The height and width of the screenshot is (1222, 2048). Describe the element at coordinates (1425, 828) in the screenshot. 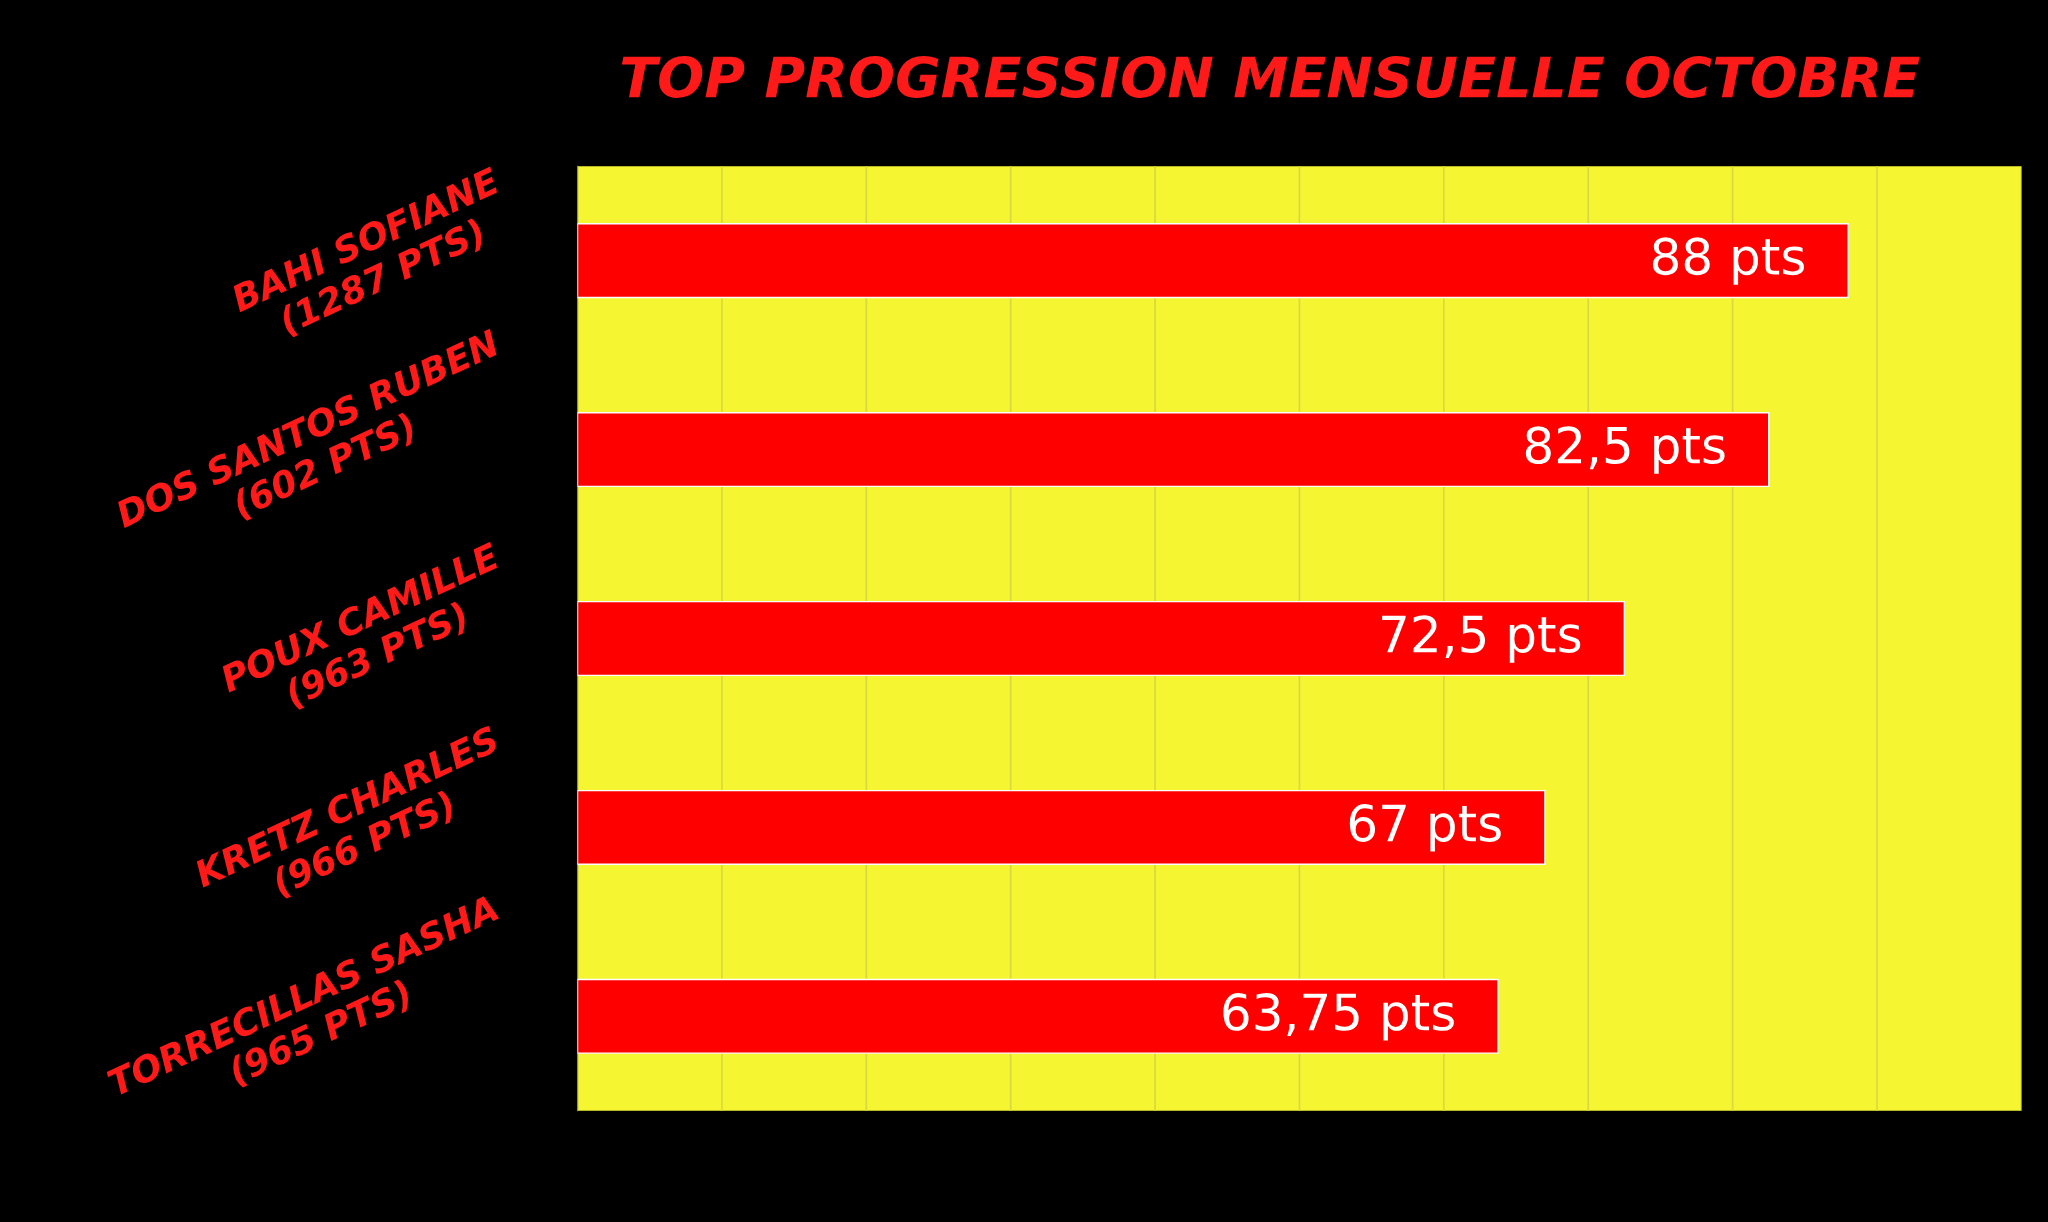

I see `data-label: 67 pts` at that location.